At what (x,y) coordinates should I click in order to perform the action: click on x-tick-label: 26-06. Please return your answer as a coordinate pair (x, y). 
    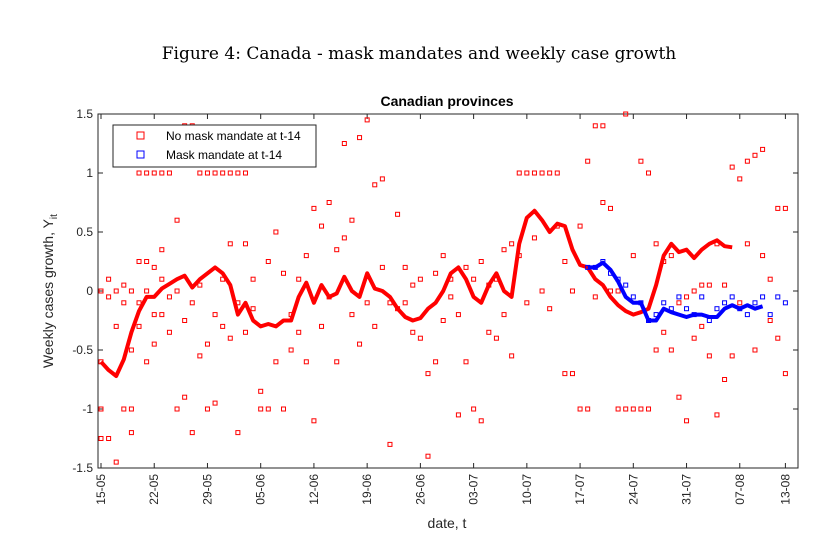
    Looking at the image, I should click on (420, 489).